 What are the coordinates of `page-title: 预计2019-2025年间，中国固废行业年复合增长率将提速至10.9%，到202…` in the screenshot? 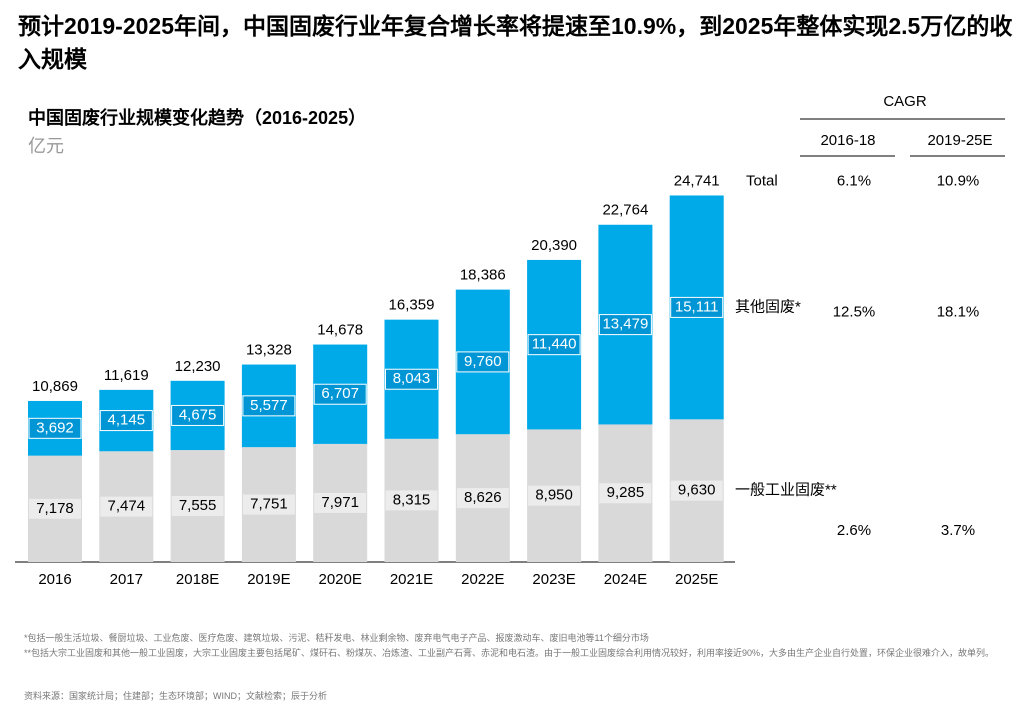 It's located at (515, 42).